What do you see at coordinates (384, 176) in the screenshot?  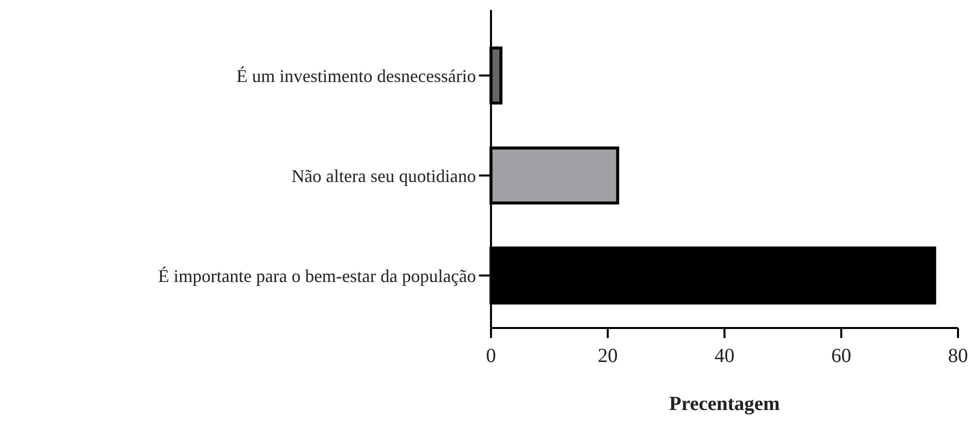 I see `y-tick-label: Não altera seu quotidiano` at bounding box center [384, 176].